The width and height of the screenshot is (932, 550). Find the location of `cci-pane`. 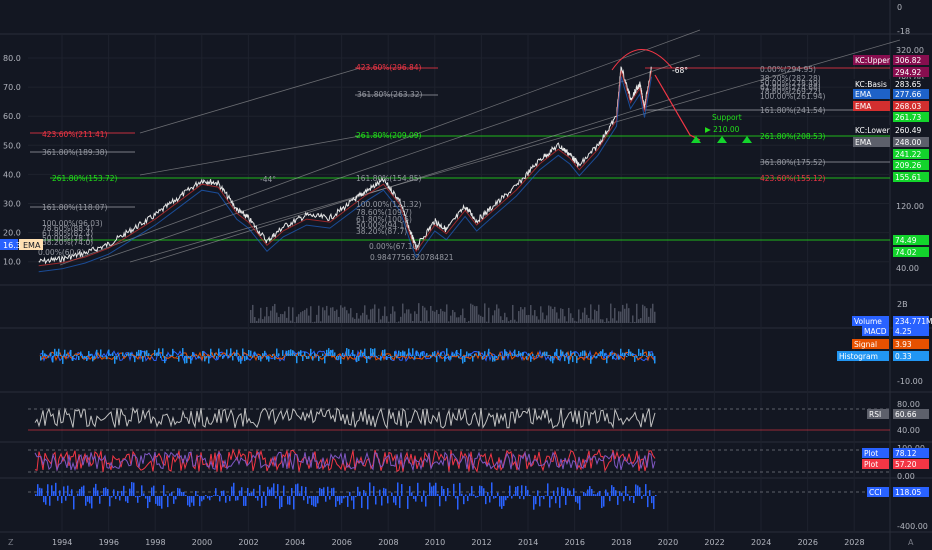

cci-pane is located at coordinates (459, 496).